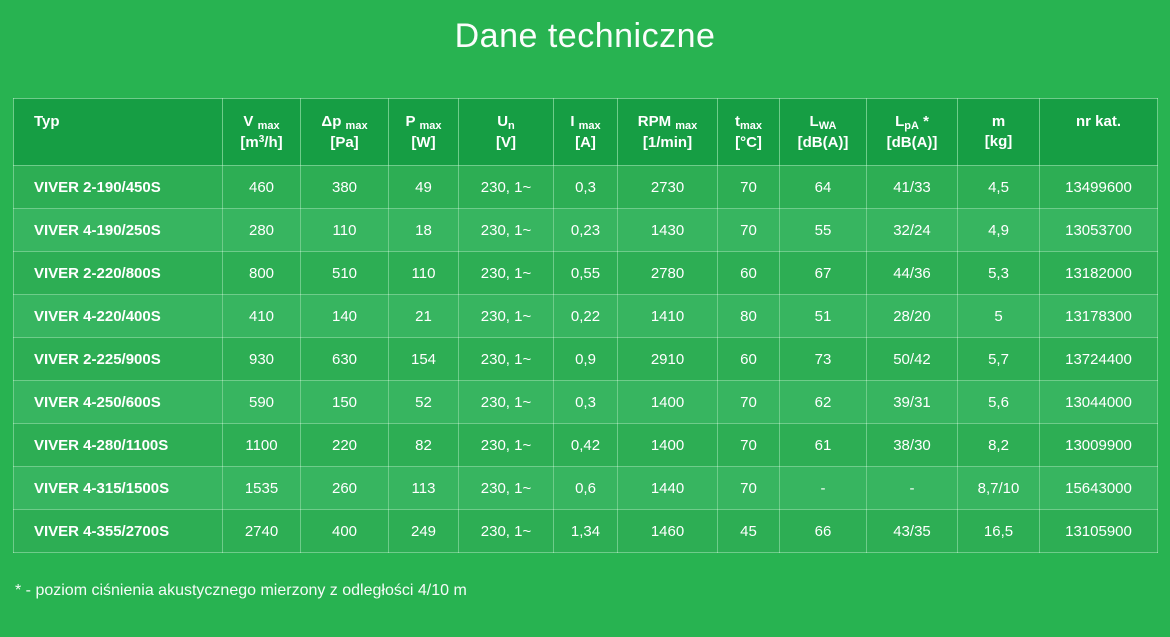 This screenshot has height=637, width=1170. Describe the element at coordinates (998, 121) in the screenshot. I see `header-symbol: m` at that location.